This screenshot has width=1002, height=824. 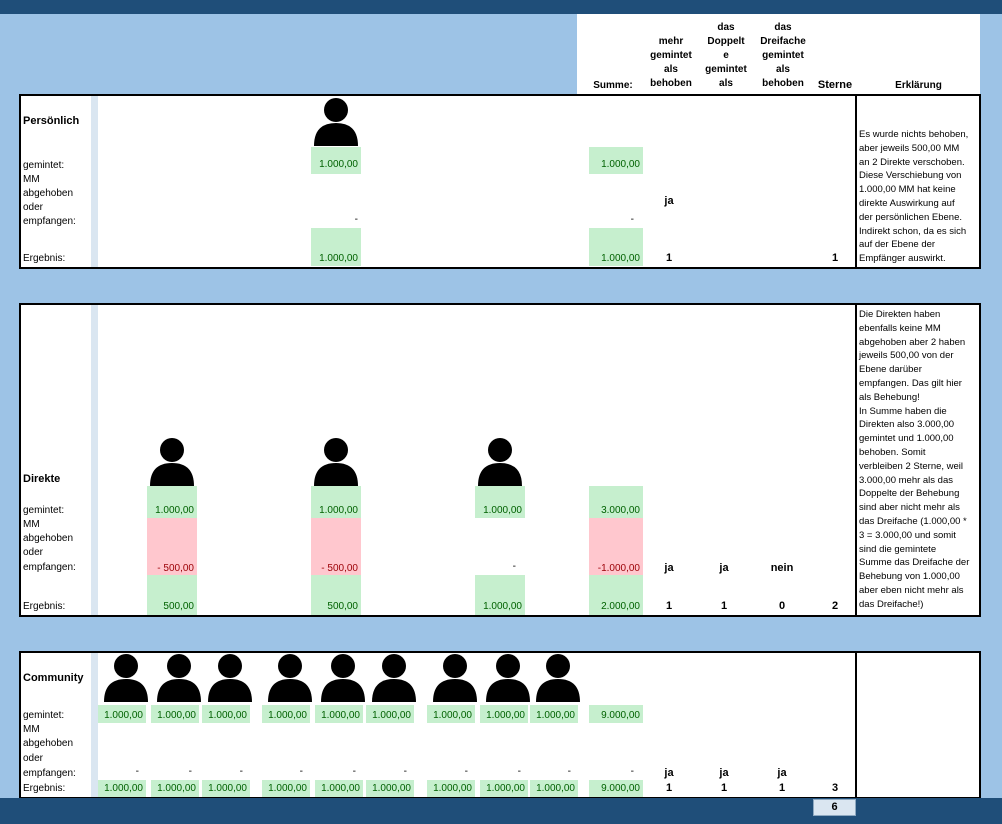 What do you see at coordinates (835, 606) in the screenshot?
I see `direkte-sterne: 2` at bounding box center [835, 606].